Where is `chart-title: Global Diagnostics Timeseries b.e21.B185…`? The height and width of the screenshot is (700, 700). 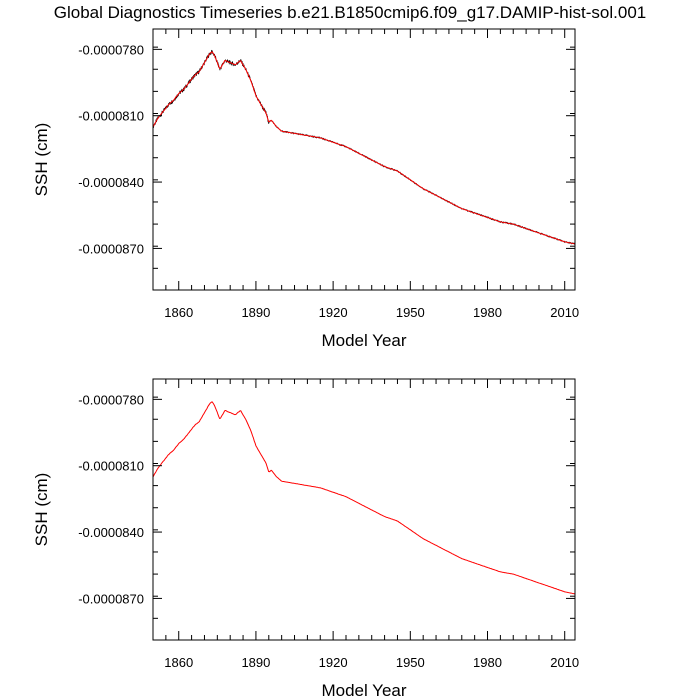 chart-title: Global Diagnostics Timeseries b.e21.B185… is located at coordinates (350, 12).